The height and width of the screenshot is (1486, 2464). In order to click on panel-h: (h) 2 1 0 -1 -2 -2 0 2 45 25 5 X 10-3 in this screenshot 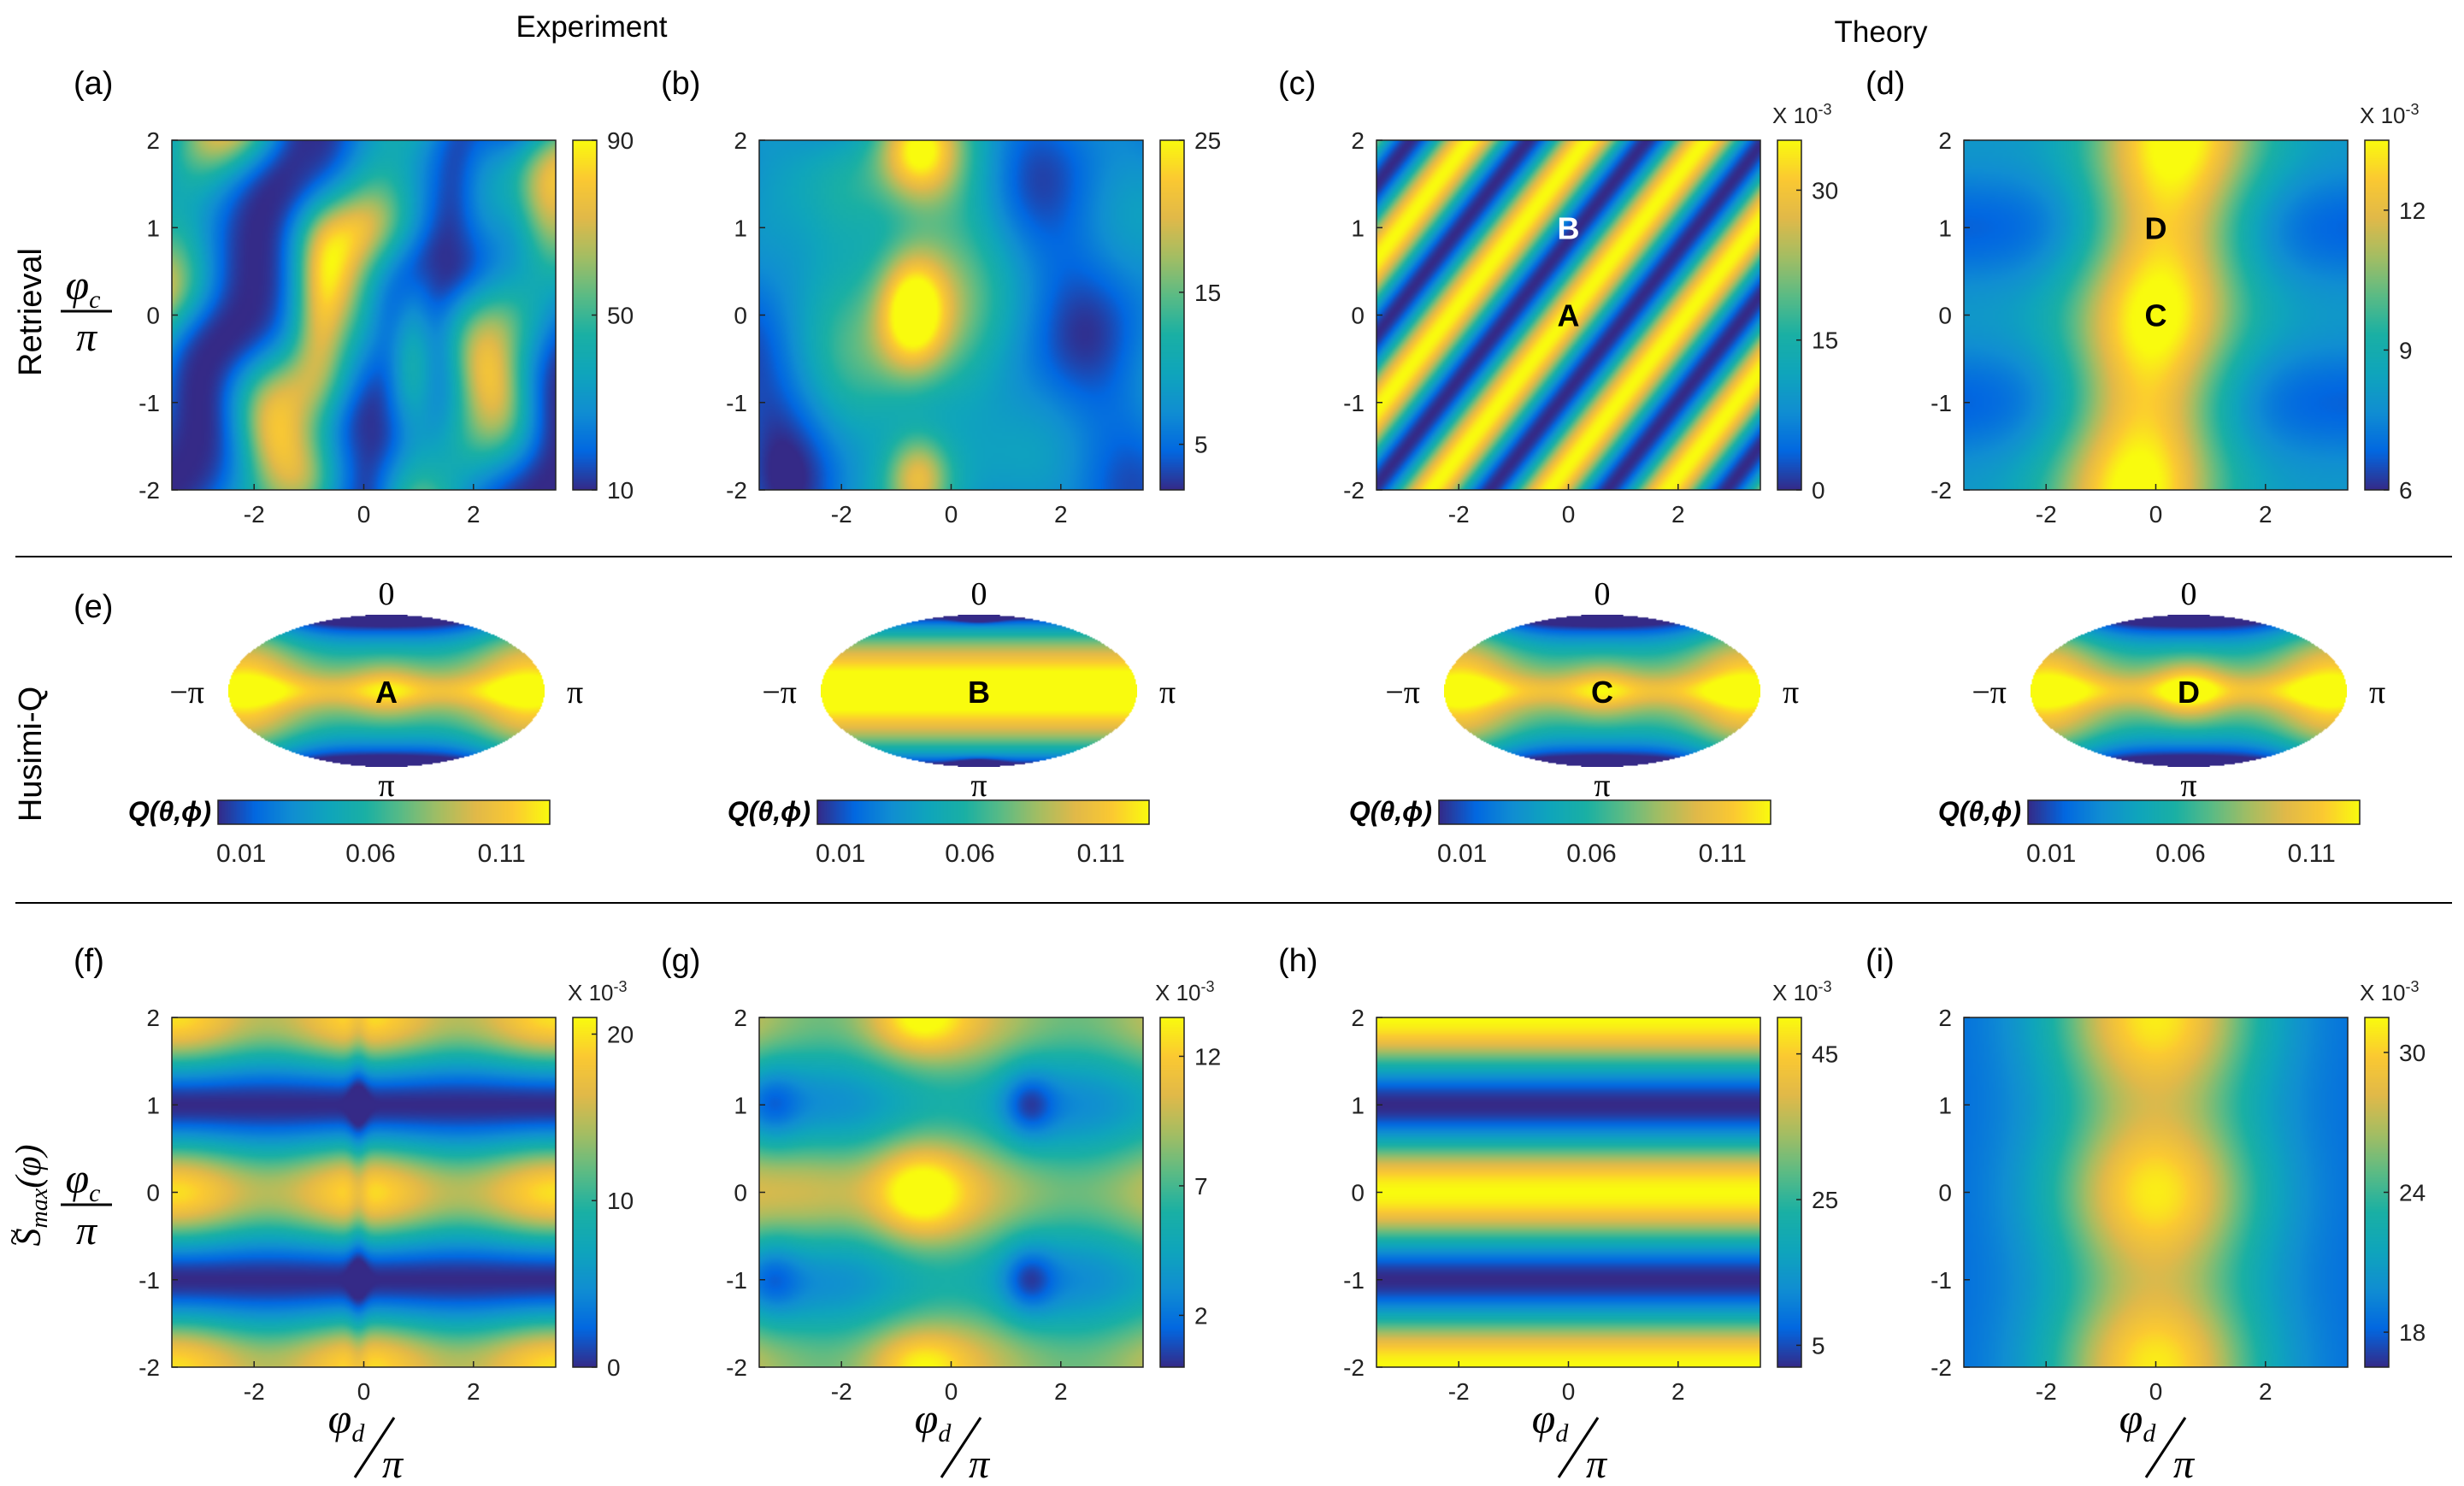, I will do `click(1558, 1174)`.